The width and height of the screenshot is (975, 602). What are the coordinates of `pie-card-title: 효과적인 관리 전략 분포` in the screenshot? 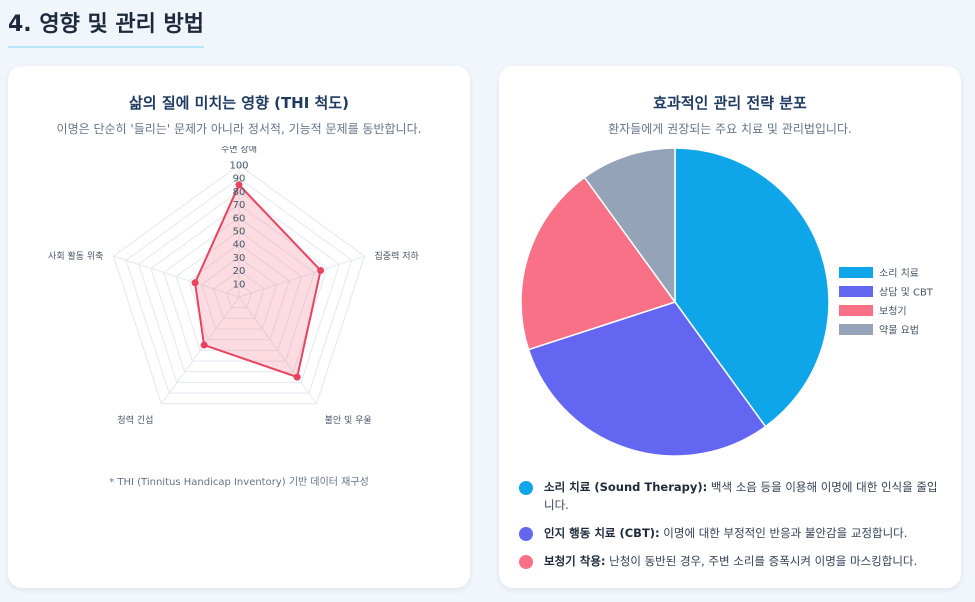 It's located at (730, 103).